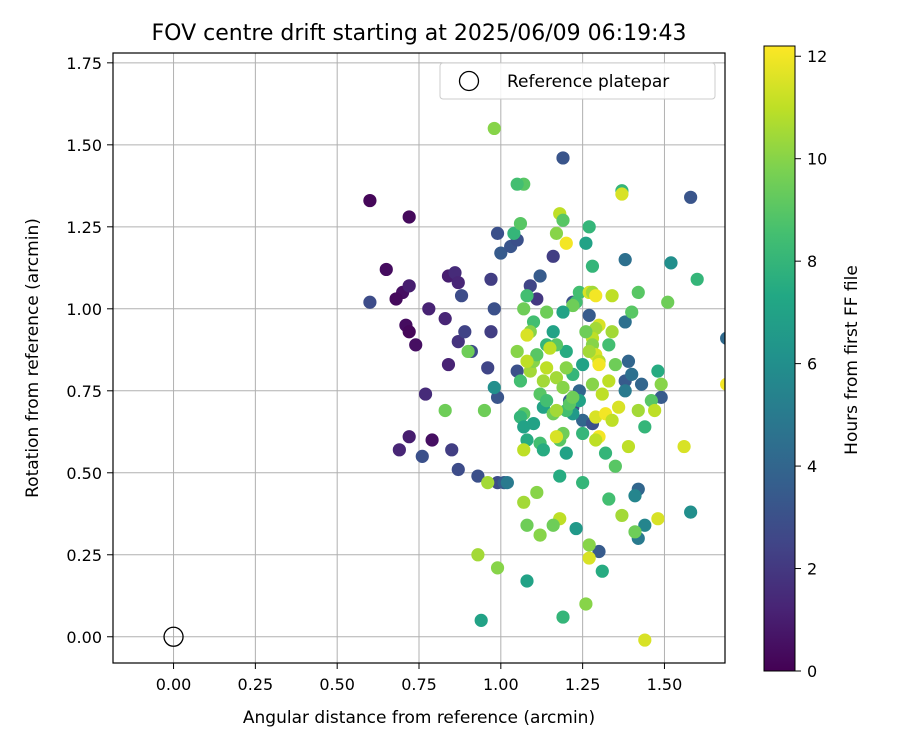 This screenshot has height=754, width=900. Describe the element at coordinates (174, 684) in the screenshot. I see `x-tick-label: 0.00` at that location.